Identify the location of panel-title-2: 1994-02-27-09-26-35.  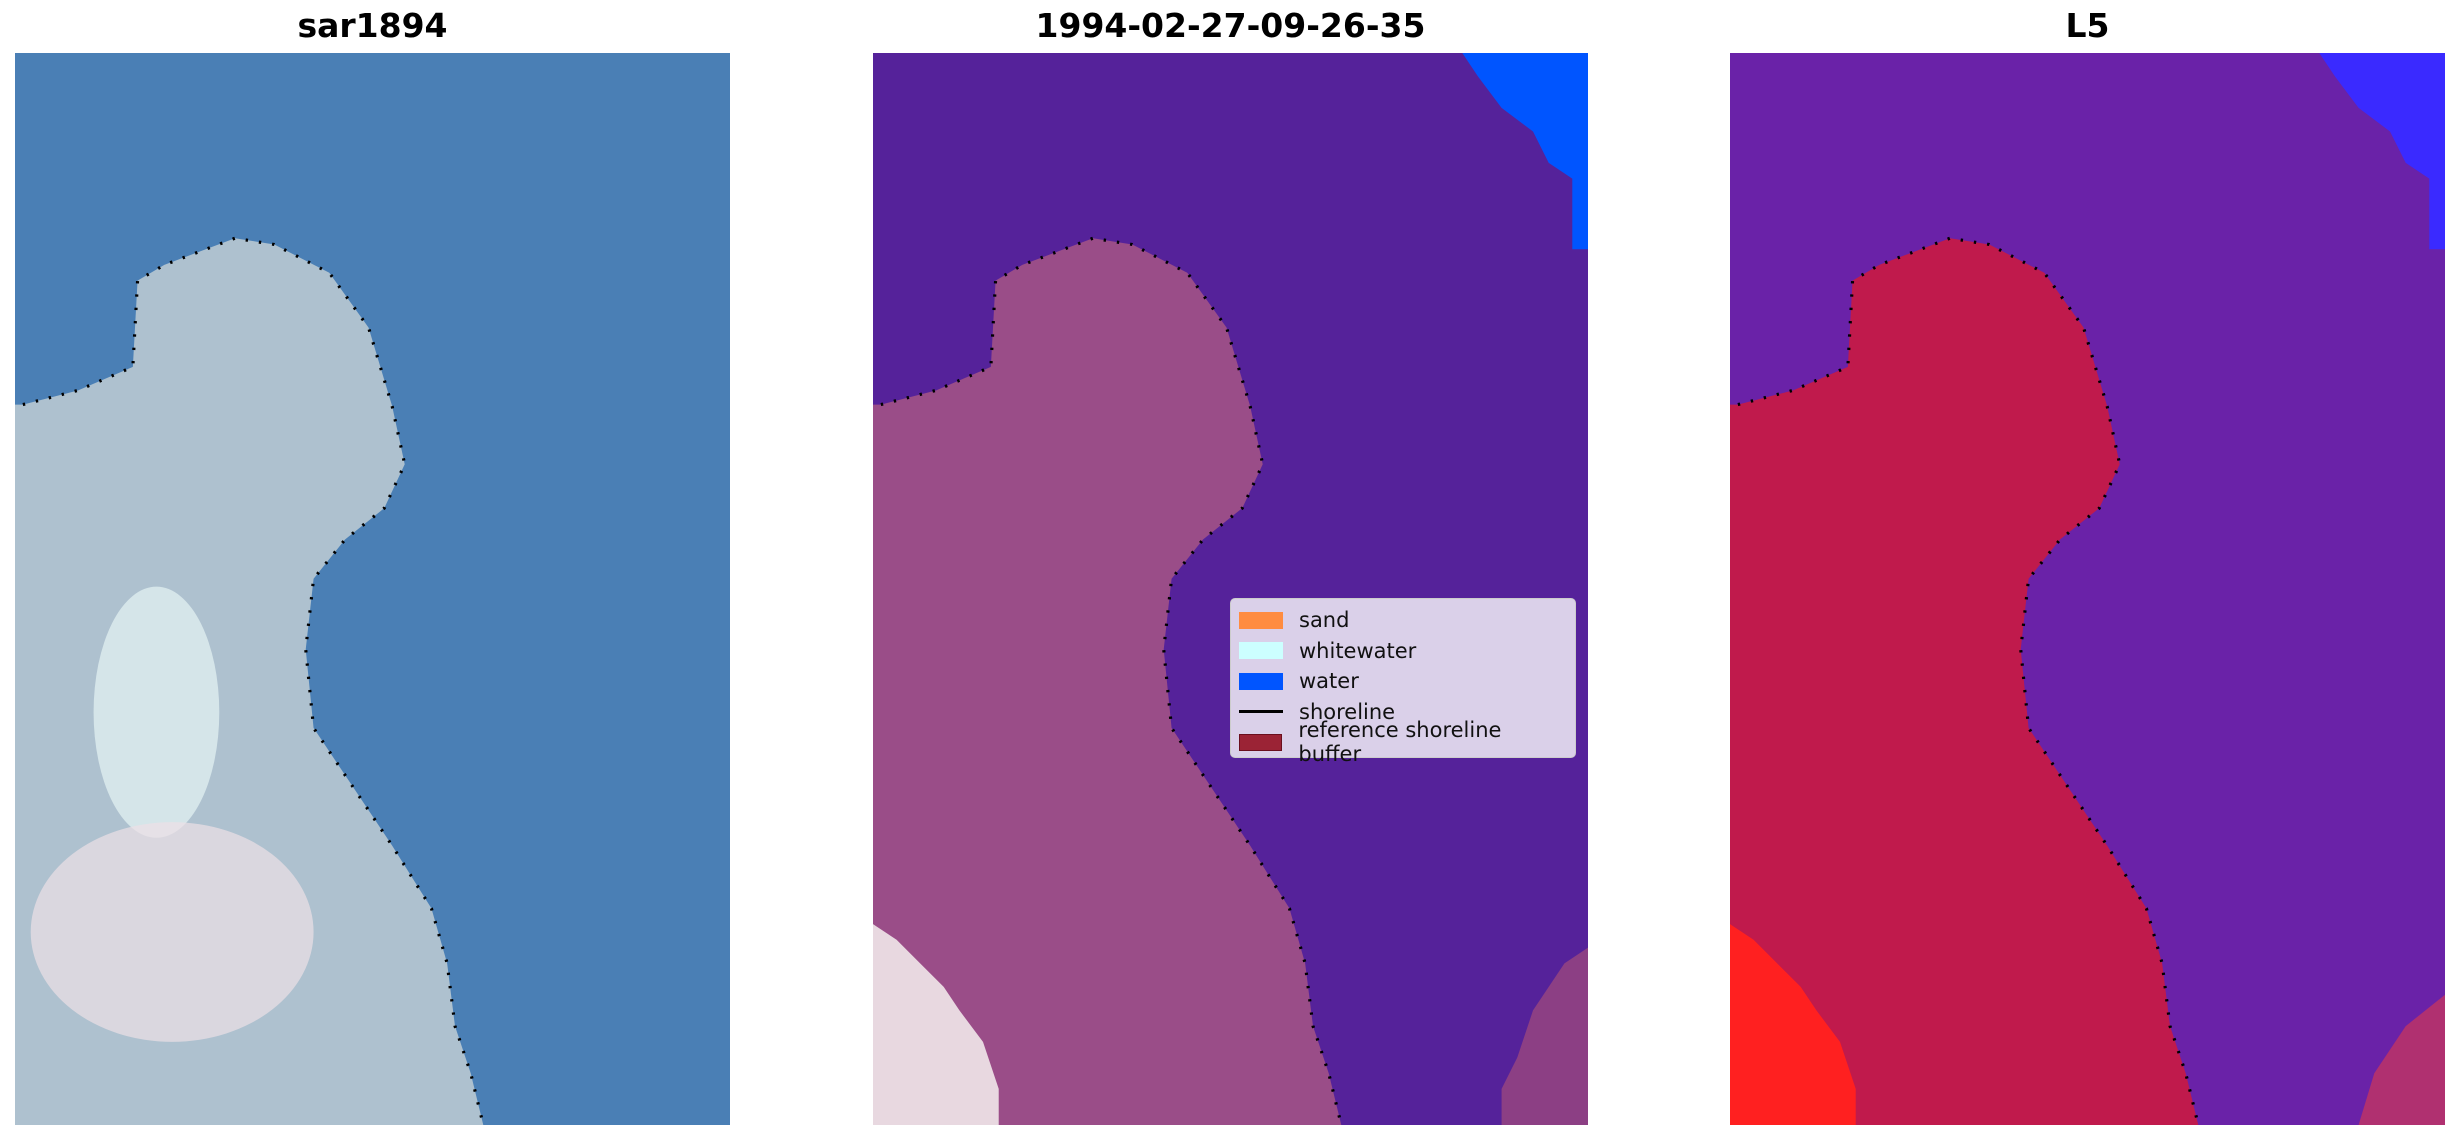
(1230, 25).